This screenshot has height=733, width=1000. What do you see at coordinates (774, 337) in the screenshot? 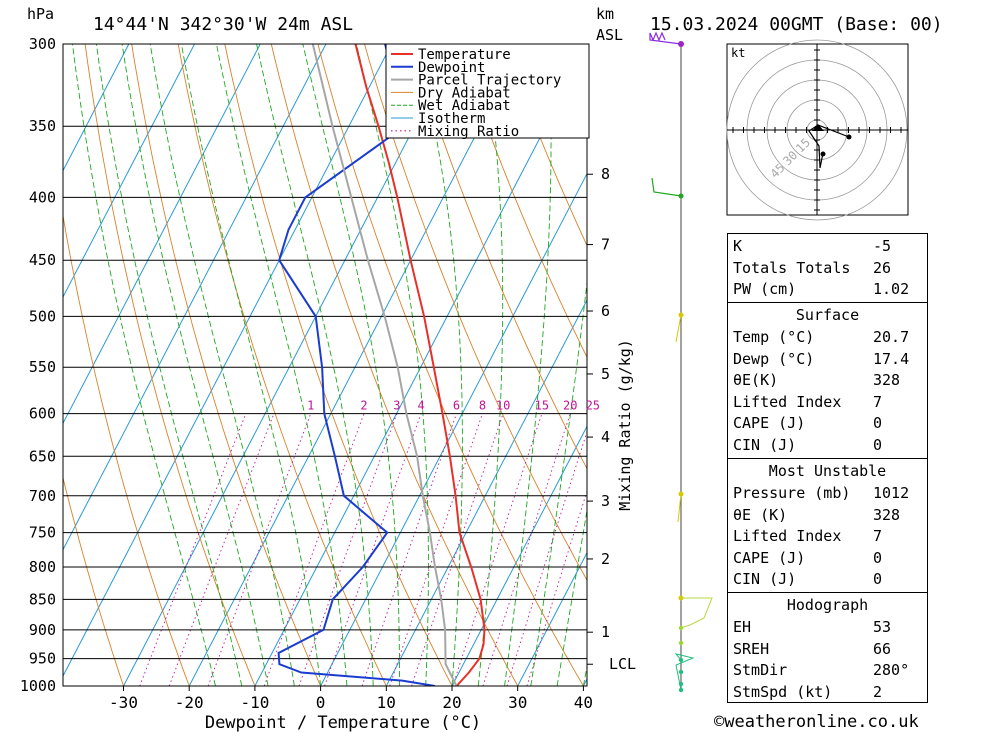
I see `index-label: Temp (°C)` at bounding box center [774, 337].